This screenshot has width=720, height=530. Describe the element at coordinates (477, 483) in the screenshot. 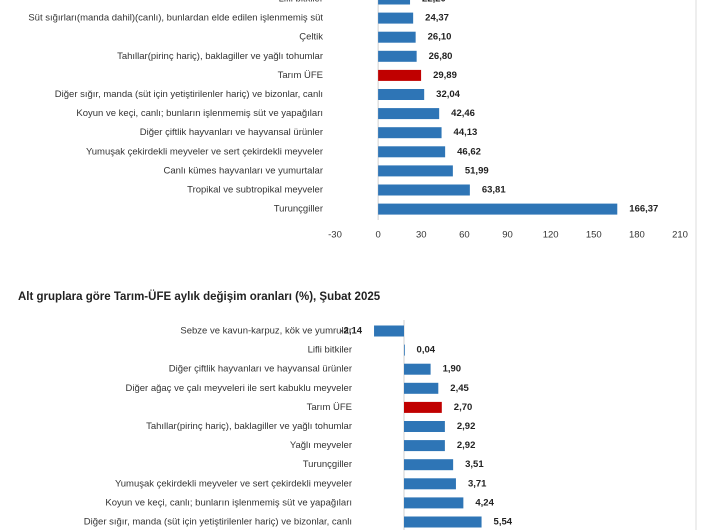

I see `value-label: 3,71` at that location.